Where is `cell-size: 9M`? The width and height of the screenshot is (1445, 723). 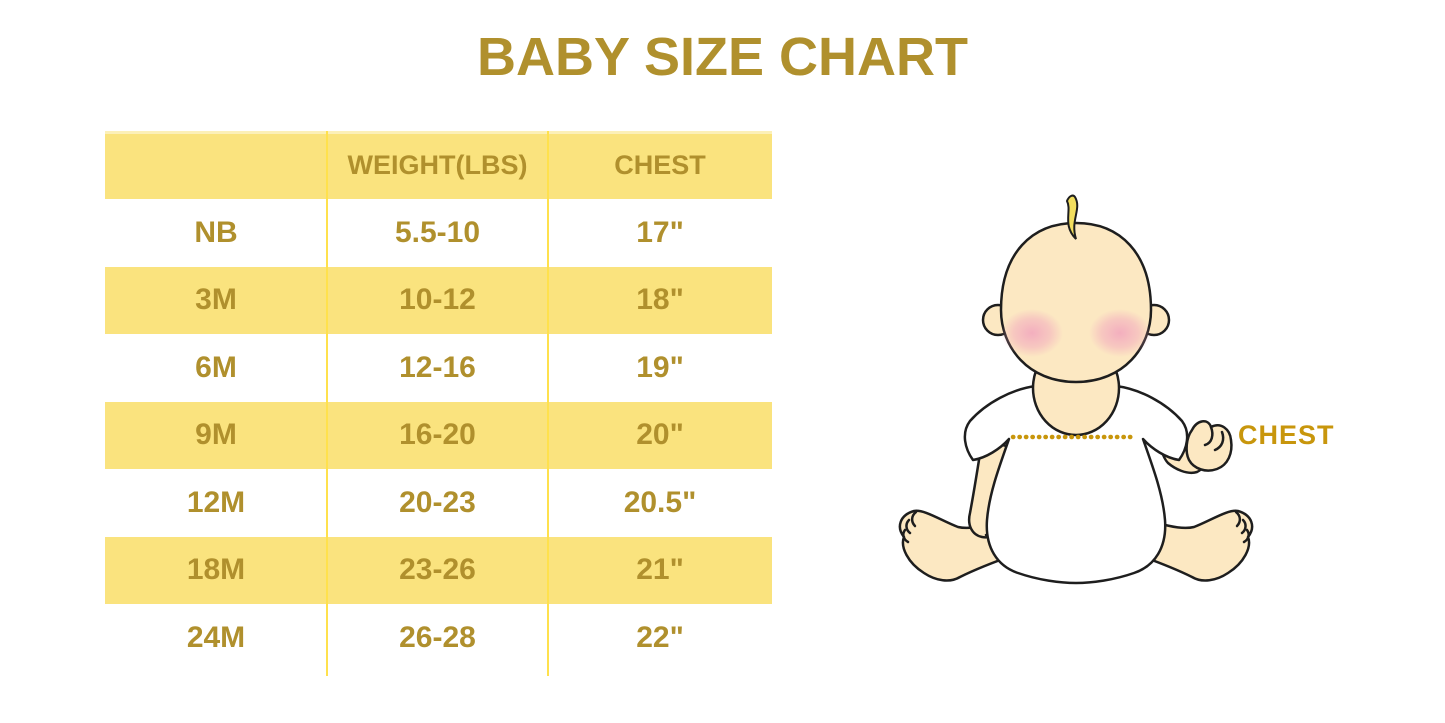 cell-size: 9M is located at coordinates (216, 435).